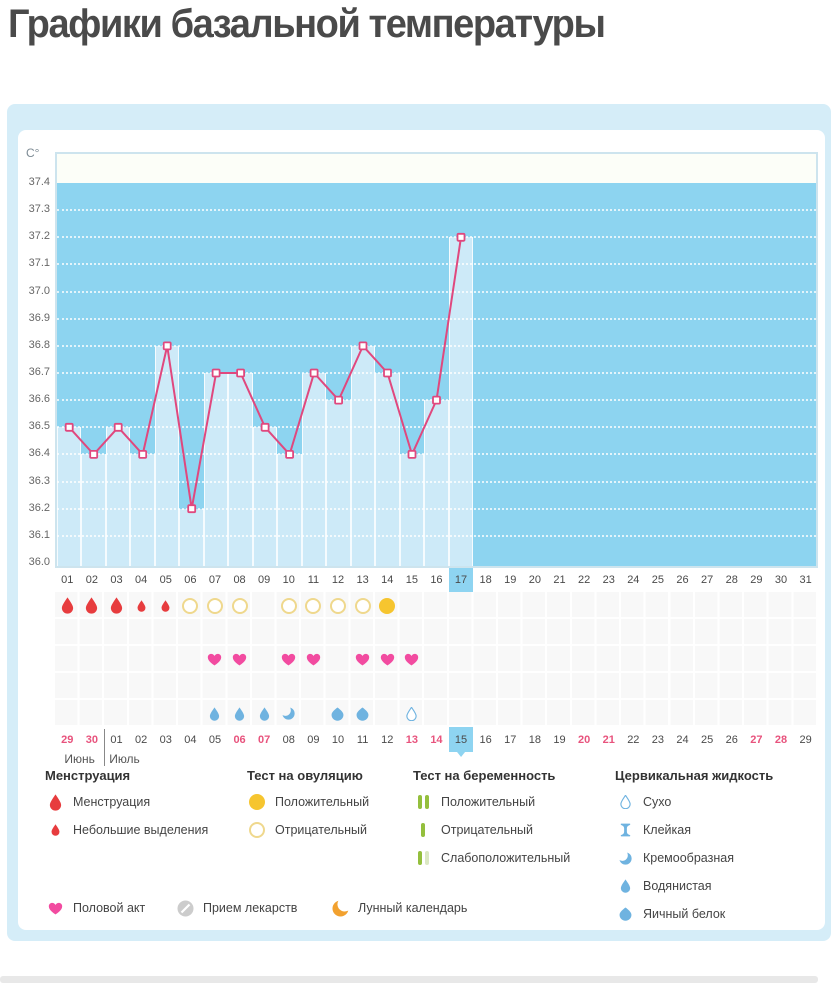 The height and width of the screenshot is (1000, 831). What do you see at coordinates (436, 739) in the screenshot?
I see `calendar-date-cell: 14` at bounding box center [436, 739].